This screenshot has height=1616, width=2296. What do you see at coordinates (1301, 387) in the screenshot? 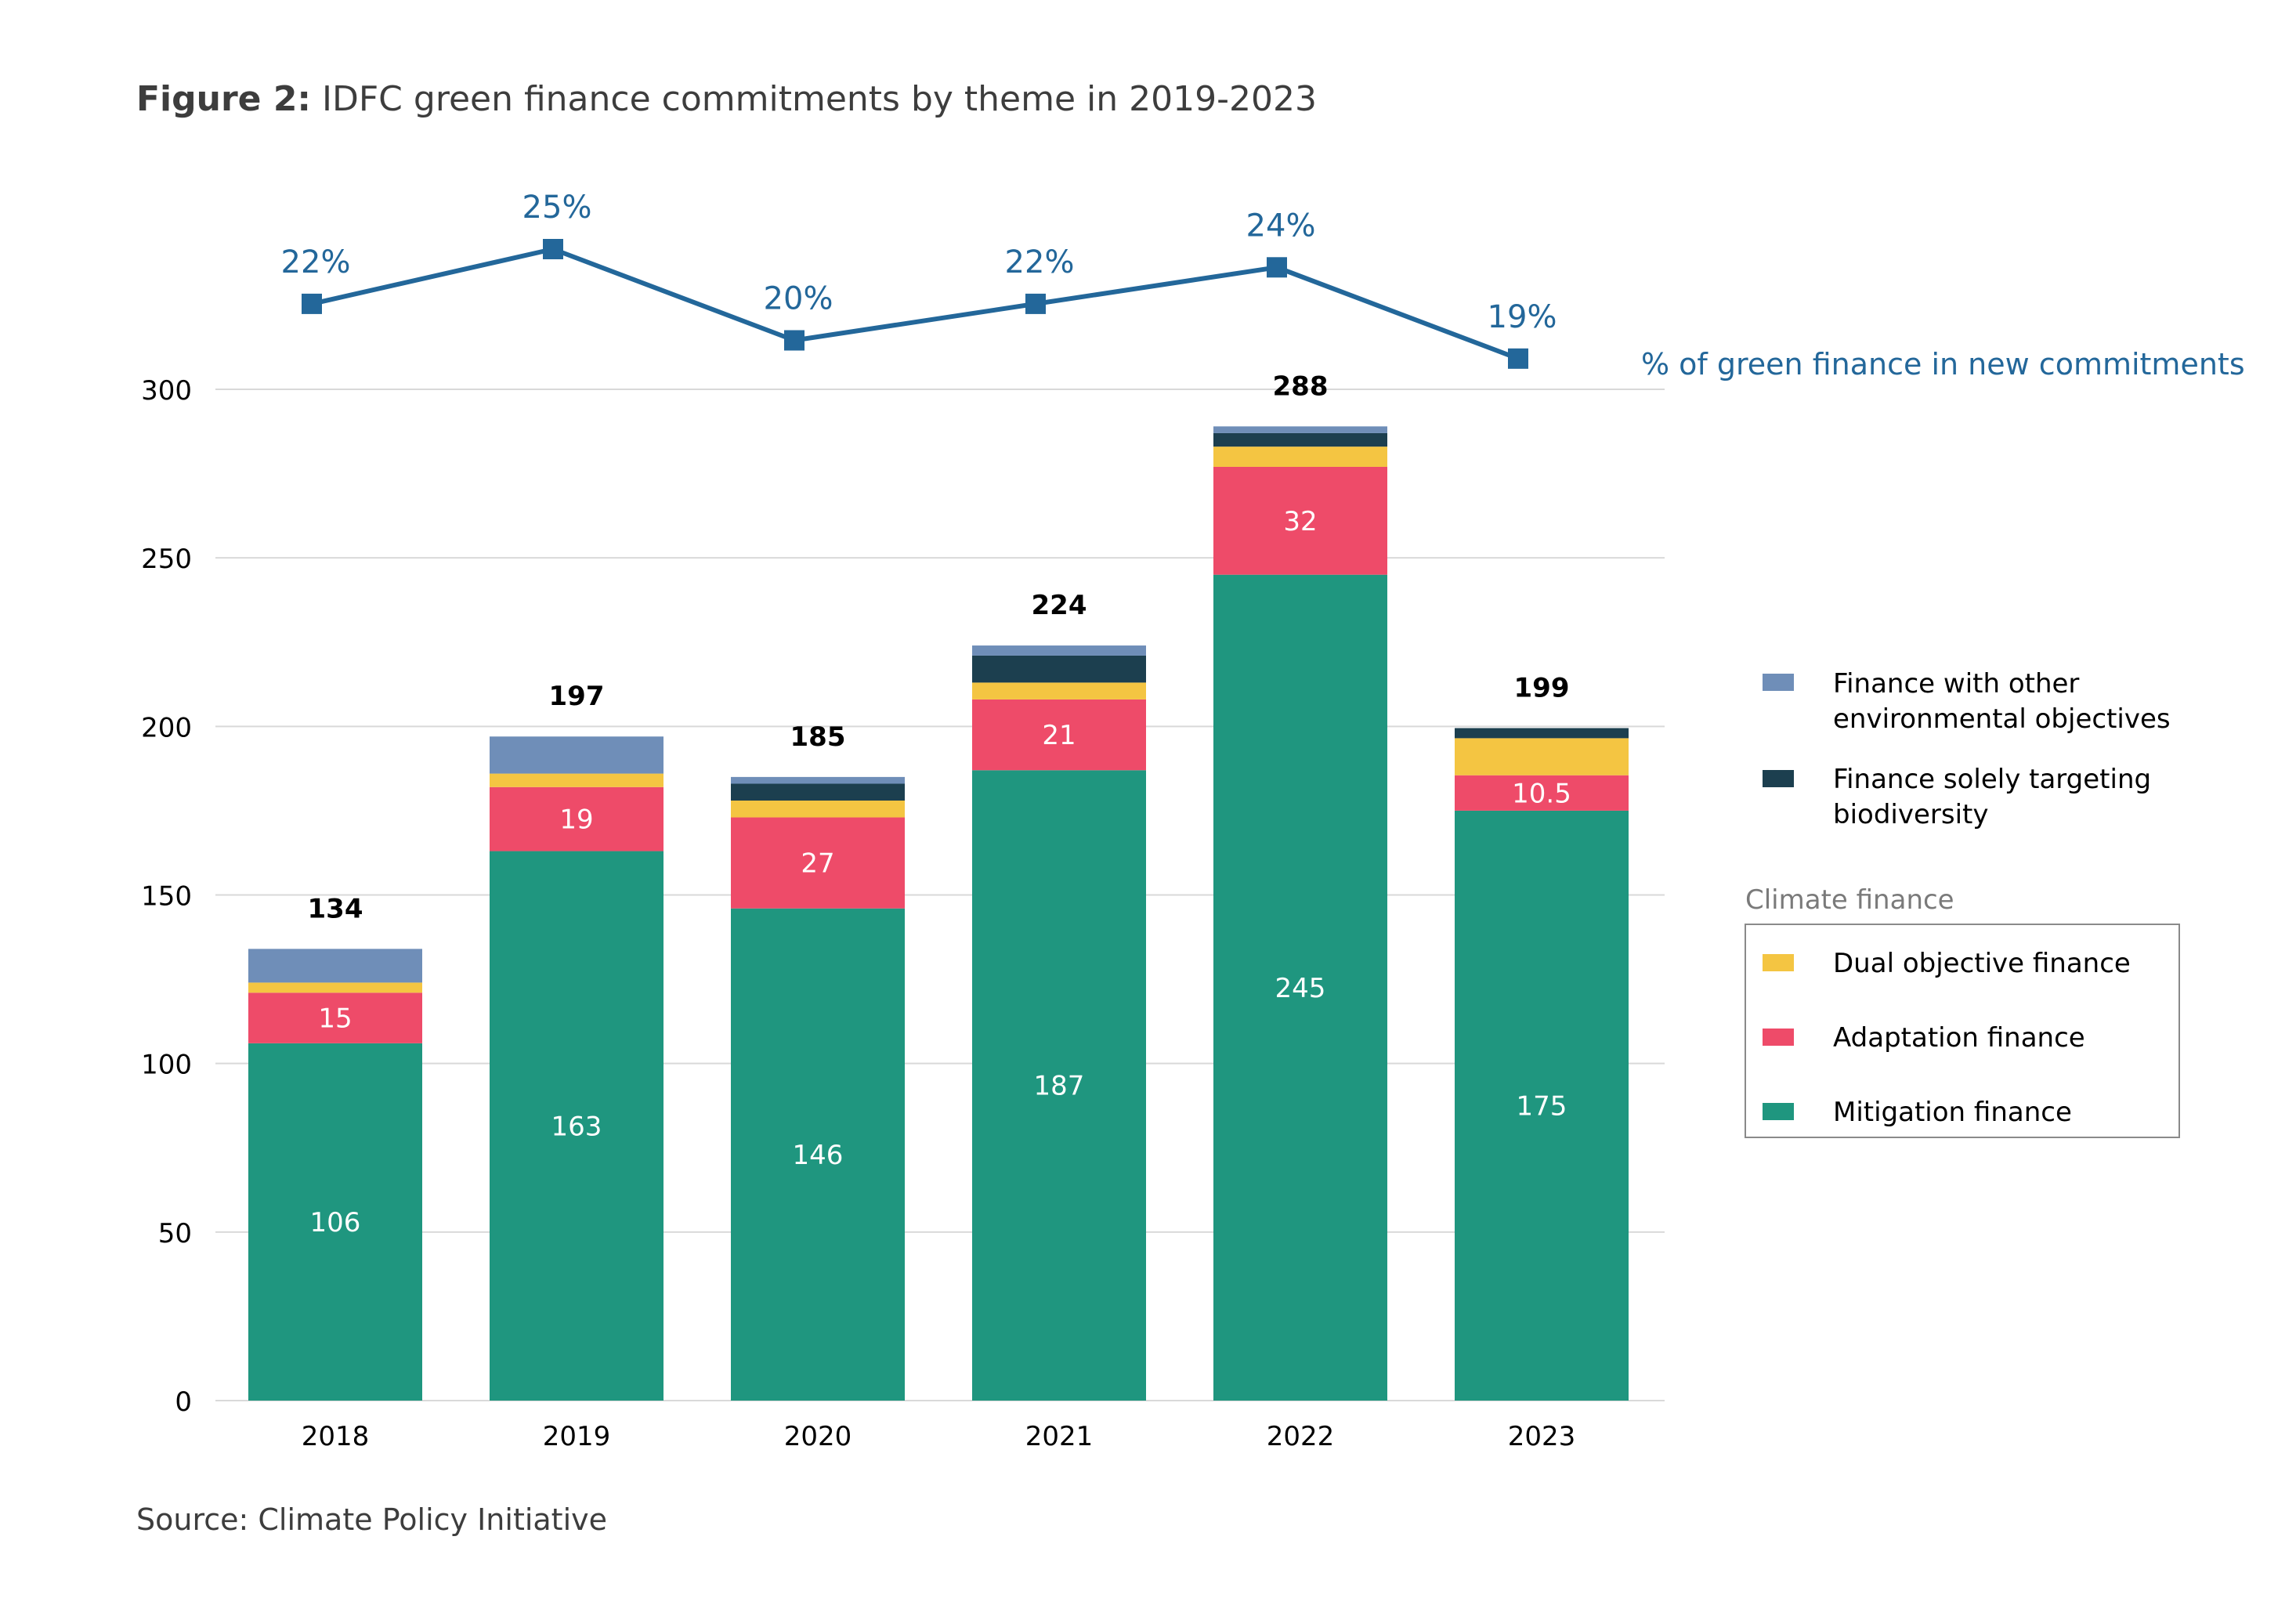
I see `bar-total-label: 288` at bounding box center [1301, 387].